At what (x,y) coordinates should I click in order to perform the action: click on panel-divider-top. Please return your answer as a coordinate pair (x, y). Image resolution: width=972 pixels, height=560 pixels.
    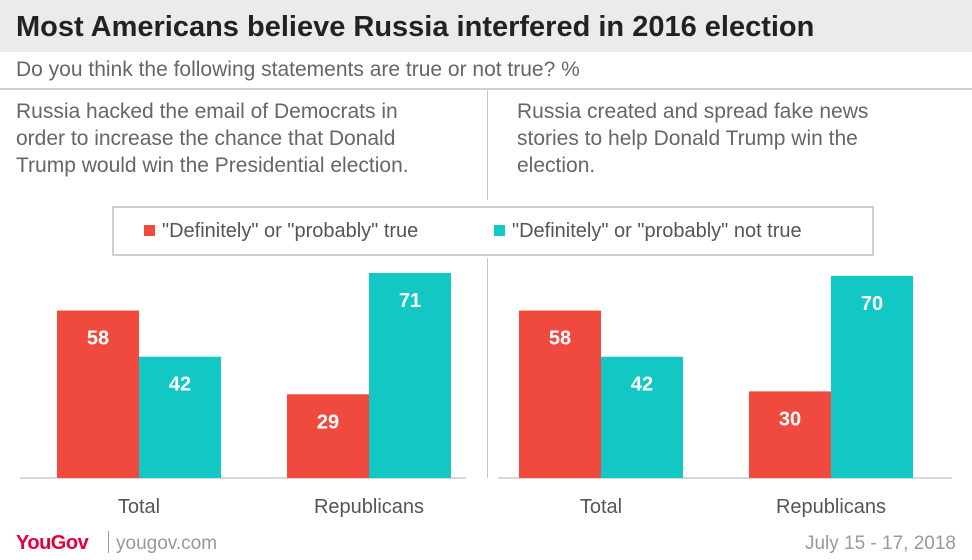
    Looking at the image, I should click on (487, 145).